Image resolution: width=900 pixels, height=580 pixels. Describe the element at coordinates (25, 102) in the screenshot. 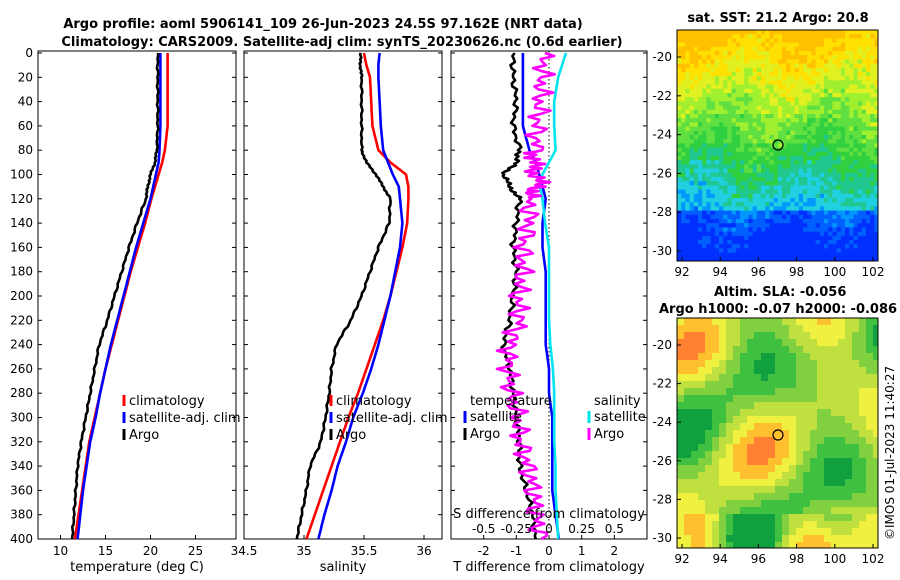

I see `depth-tick-label: 40` at that location.